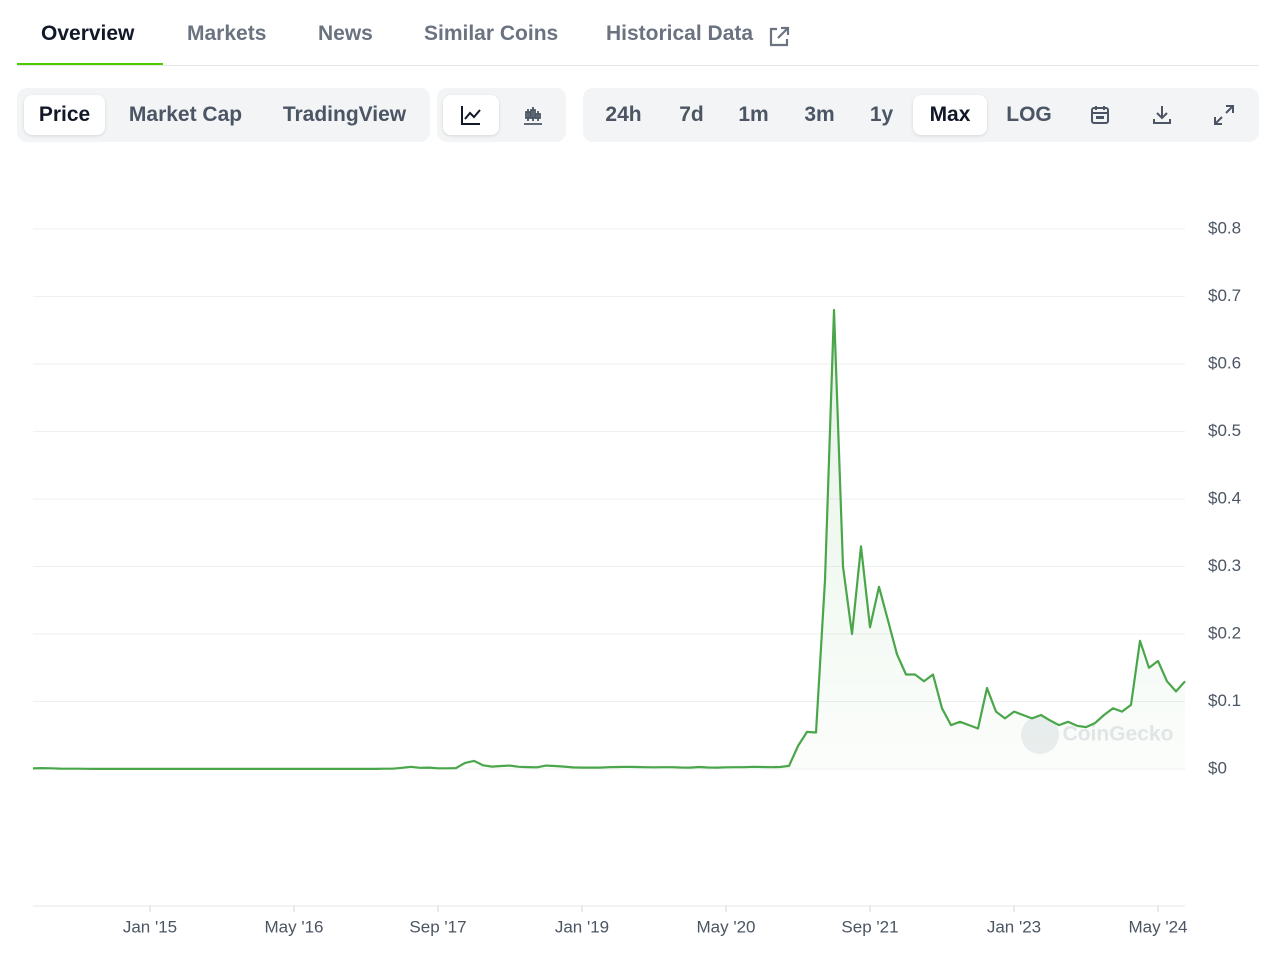 The width and height of the screenshot is (1280, 963). I want to click on range-button: 1m, so click(753, 114).